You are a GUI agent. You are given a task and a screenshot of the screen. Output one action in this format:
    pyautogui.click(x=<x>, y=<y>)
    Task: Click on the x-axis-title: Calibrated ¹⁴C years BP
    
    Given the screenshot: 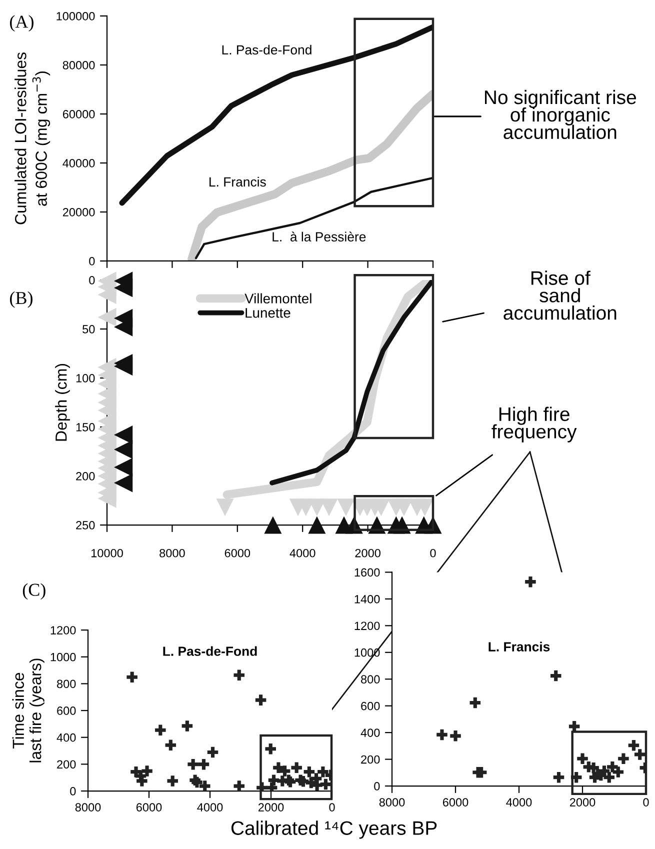 What is the action you would take?
    pyautogui.click(x=334, y=829)
    